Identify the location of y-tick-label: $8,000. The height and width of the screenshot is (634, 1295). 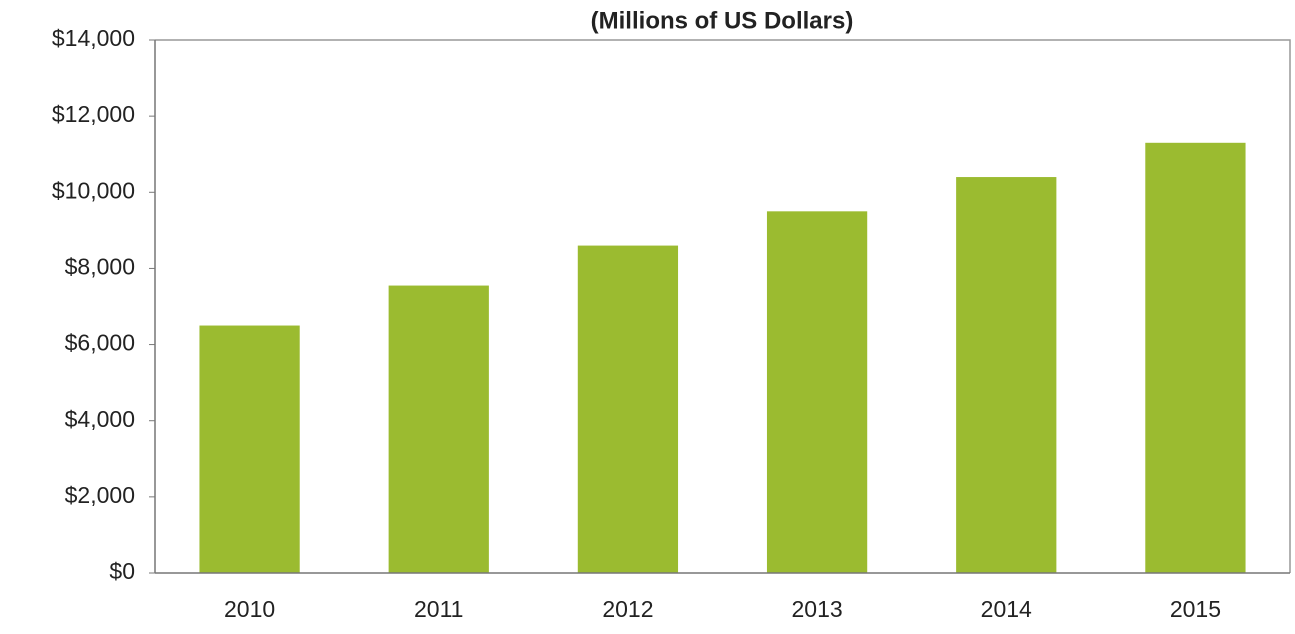
(100, 267).